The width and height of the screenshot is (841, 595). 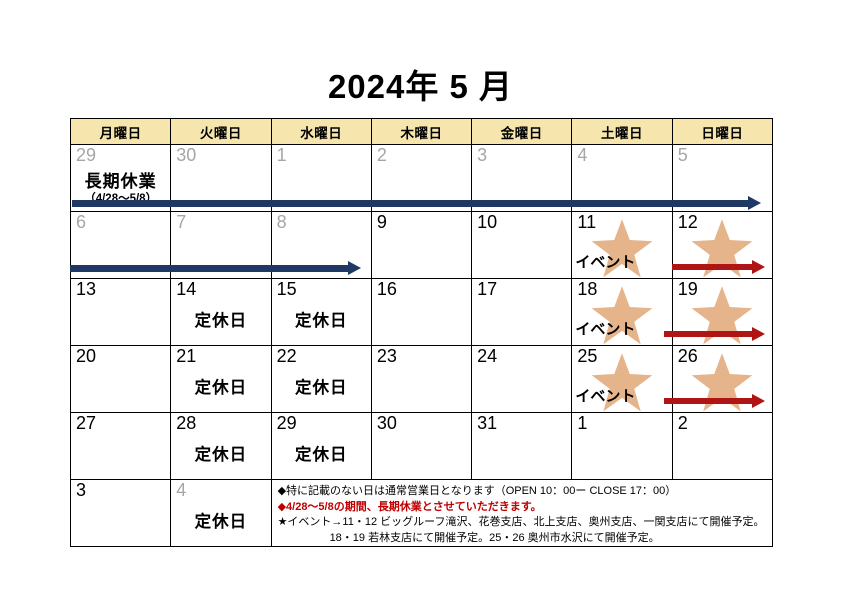 I want to click on weekday-header-tue: 火曜日, so click(x=221, y=131).